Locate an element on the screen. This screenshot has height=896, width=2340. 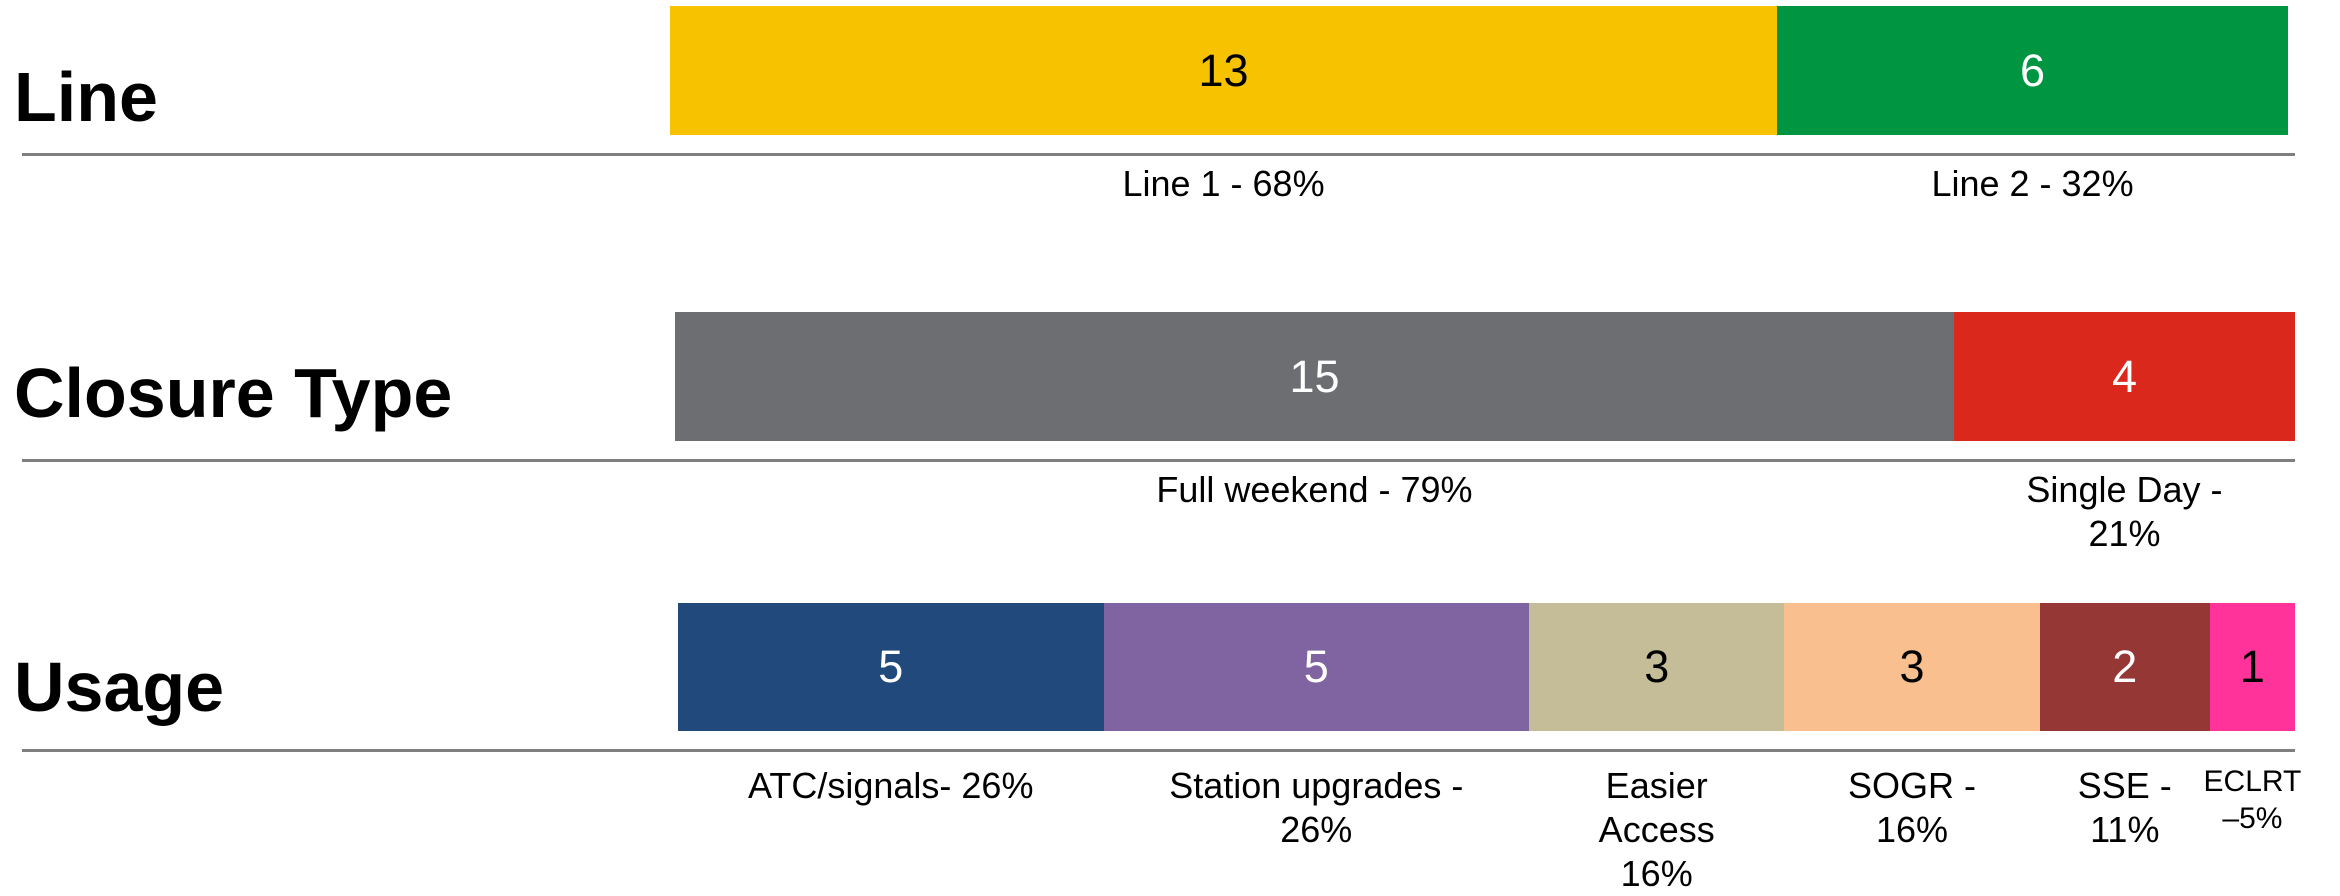
row-title: Line is located at coordinates (86, 97).